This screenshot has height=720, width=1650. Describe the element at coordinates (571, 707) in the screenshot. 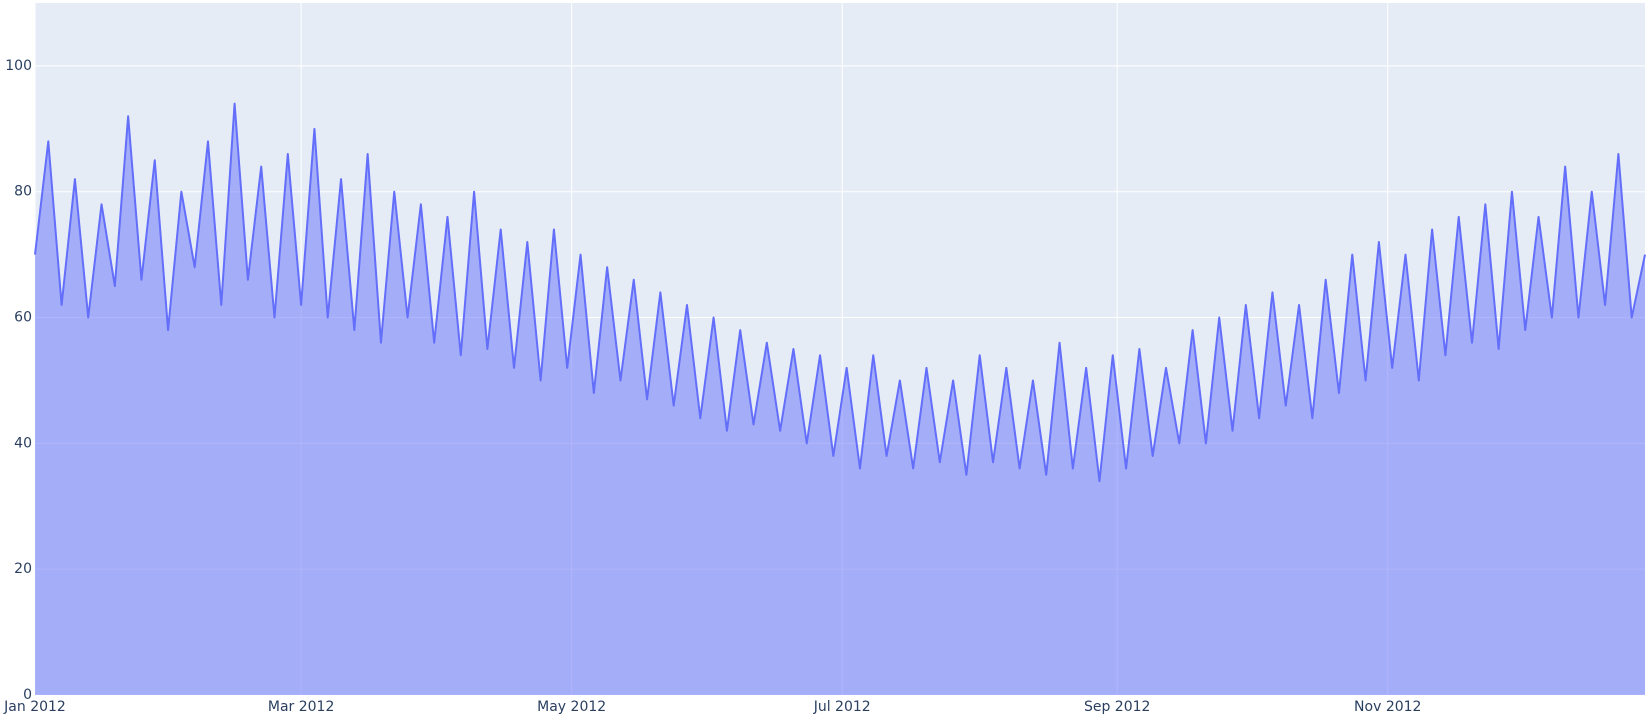

I see `x-tick-label: May 2012` at that location.